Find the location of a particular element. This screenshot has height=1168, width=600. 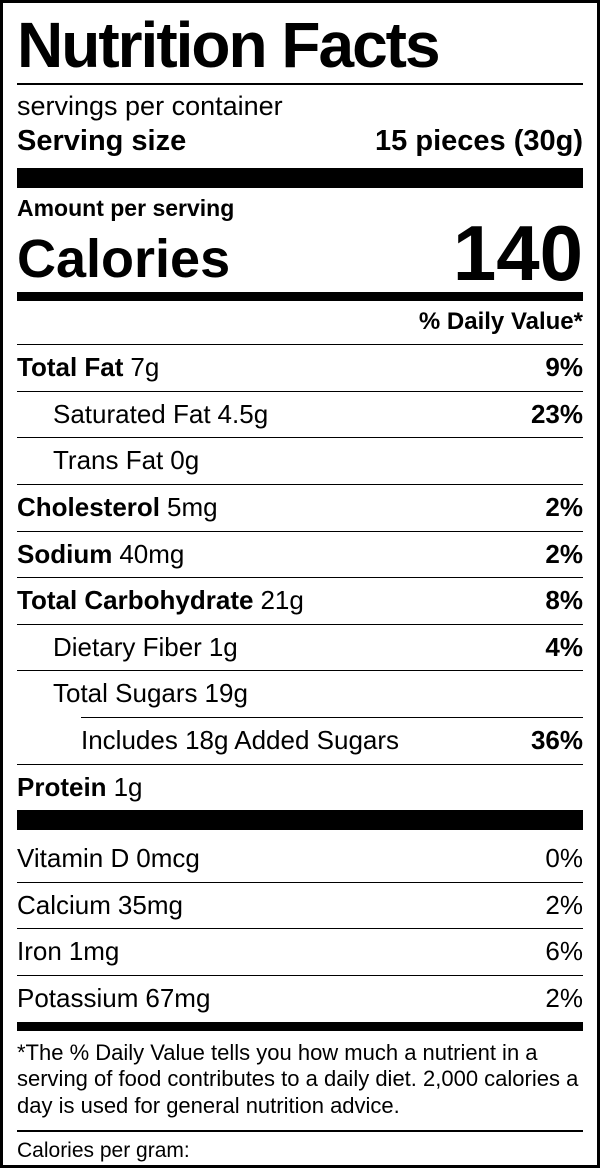

label-title: Nutrition Facts is located at coordinates (300, 46).